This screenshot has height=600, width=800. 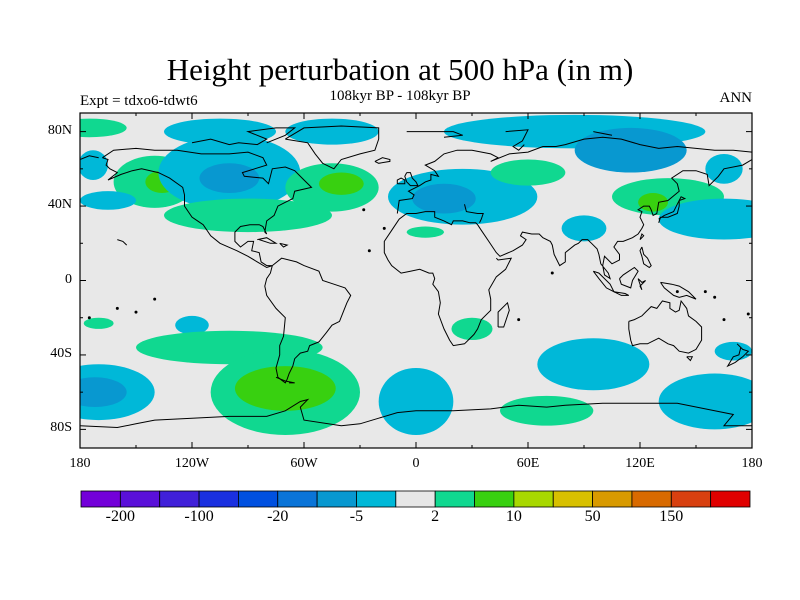 I want to click on plot-subtitle: 108kyr BP - 108kyr BP, so click(x=400, y=96).